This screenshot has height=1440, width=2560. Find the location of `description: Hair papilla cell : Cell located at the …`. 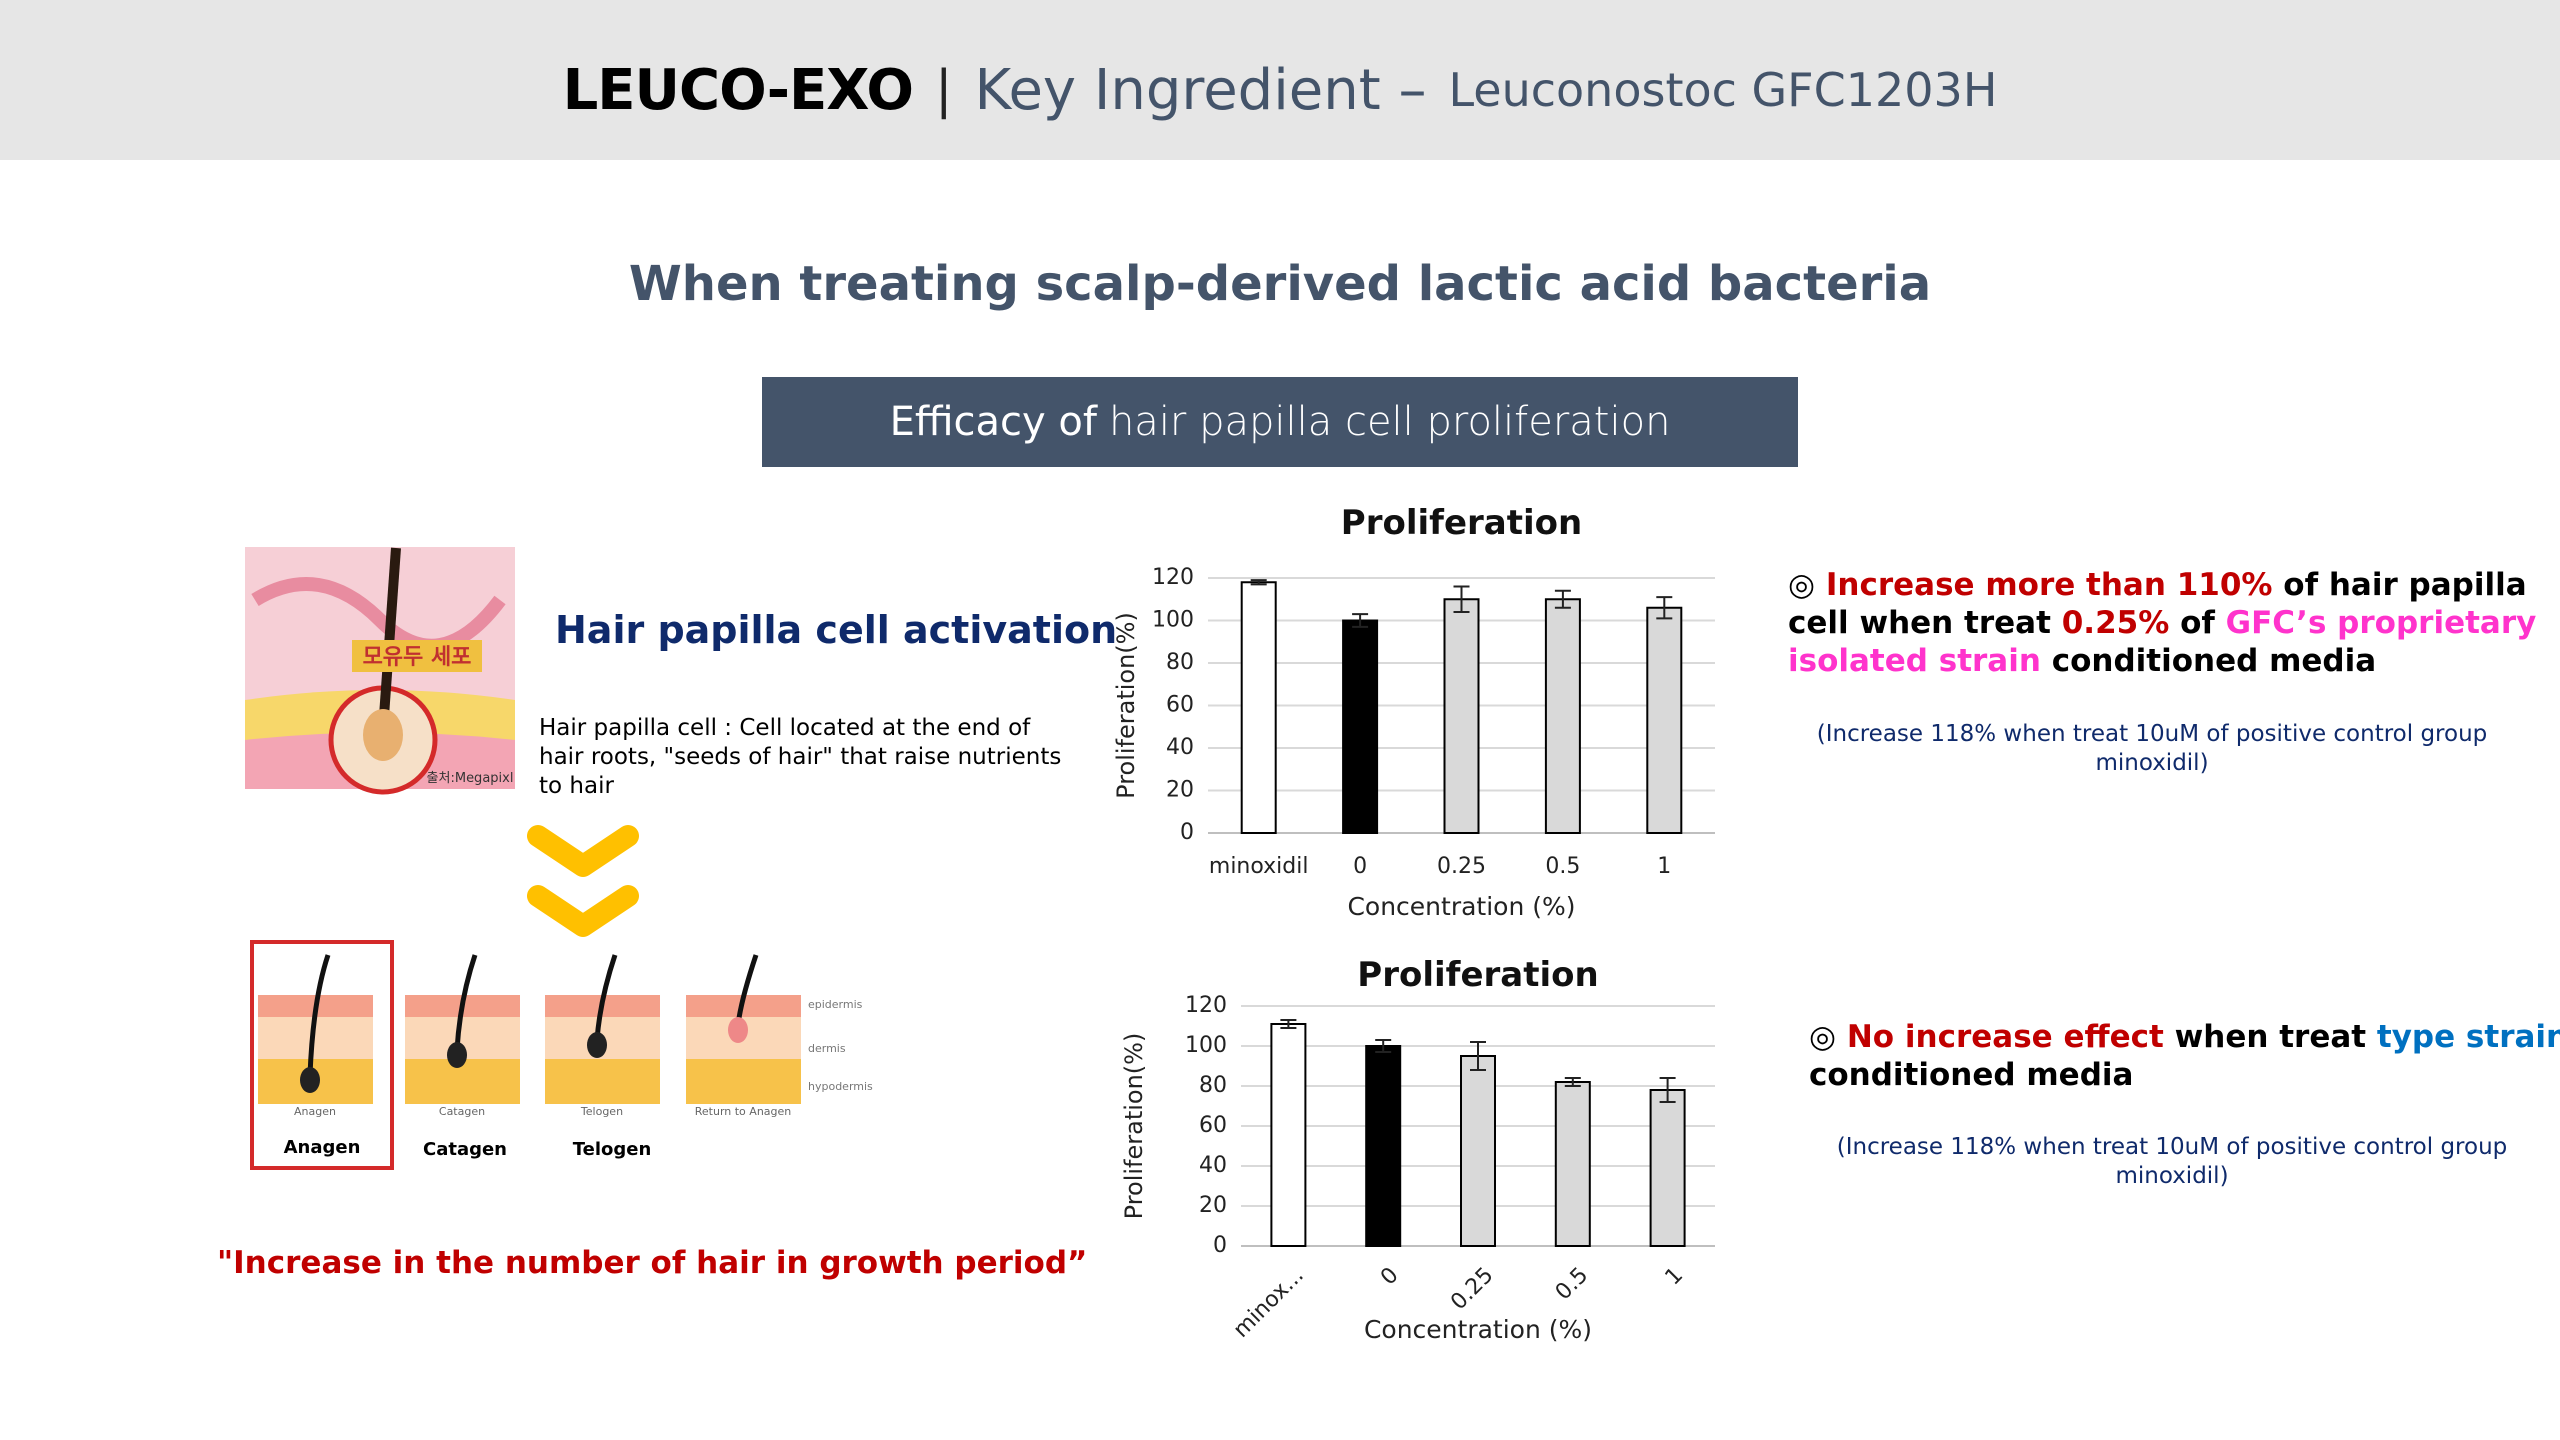

description: Hair papilla cell : Cell located at the … is located at coordinates (800, 757).